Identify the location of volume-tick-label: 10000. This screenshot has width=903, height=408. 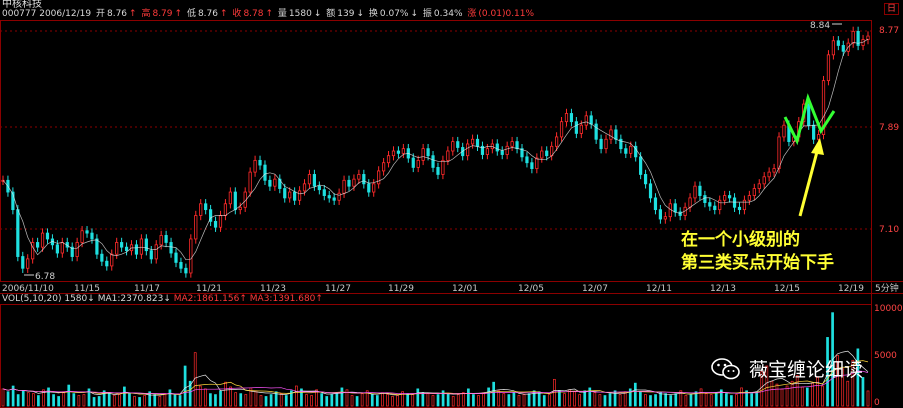
(888, 309).